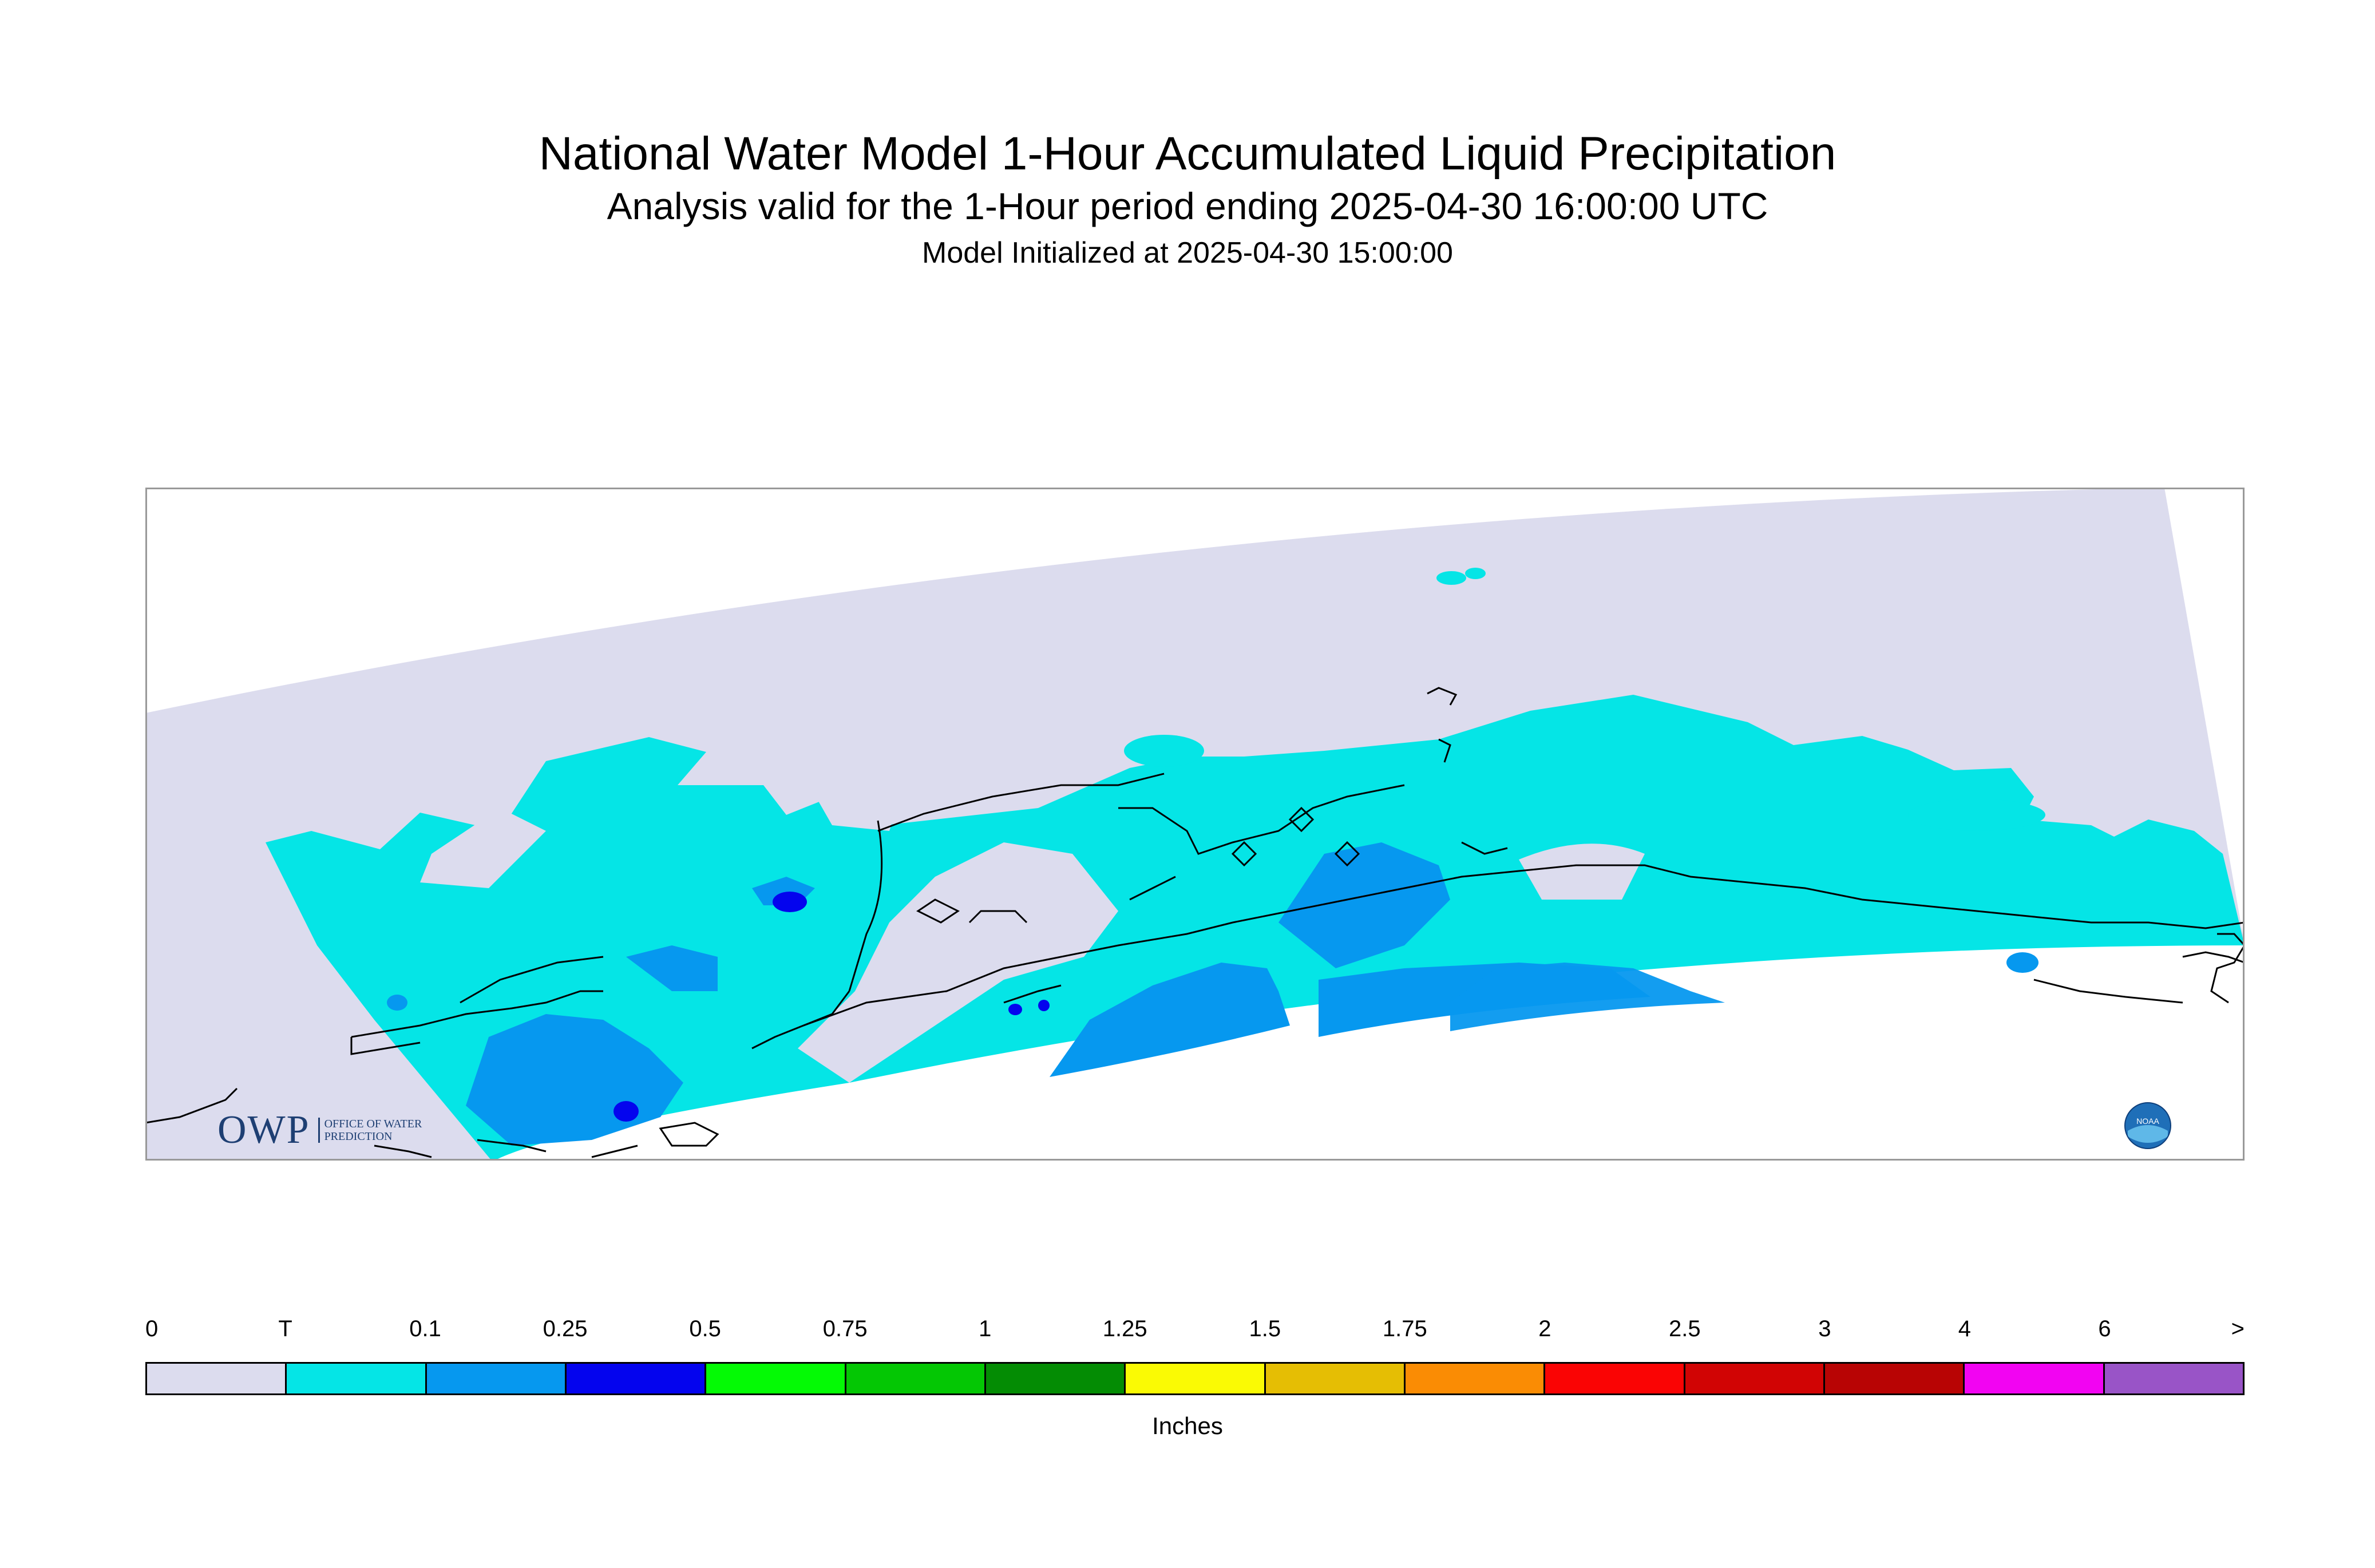 The height and width of the screenshot is (1568, 2375). Describe the element at coordinates (705, 1328) in the screenshot. I see `legend-tick-label: 0.5` at that location.